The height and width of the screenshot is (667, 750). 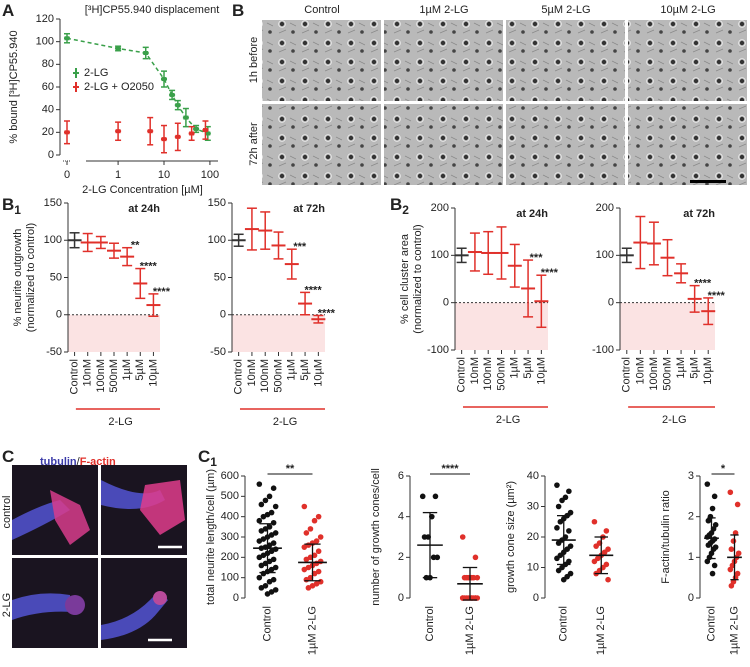 I want to click on panel-subscript: 2, so click(x=405, y=210).